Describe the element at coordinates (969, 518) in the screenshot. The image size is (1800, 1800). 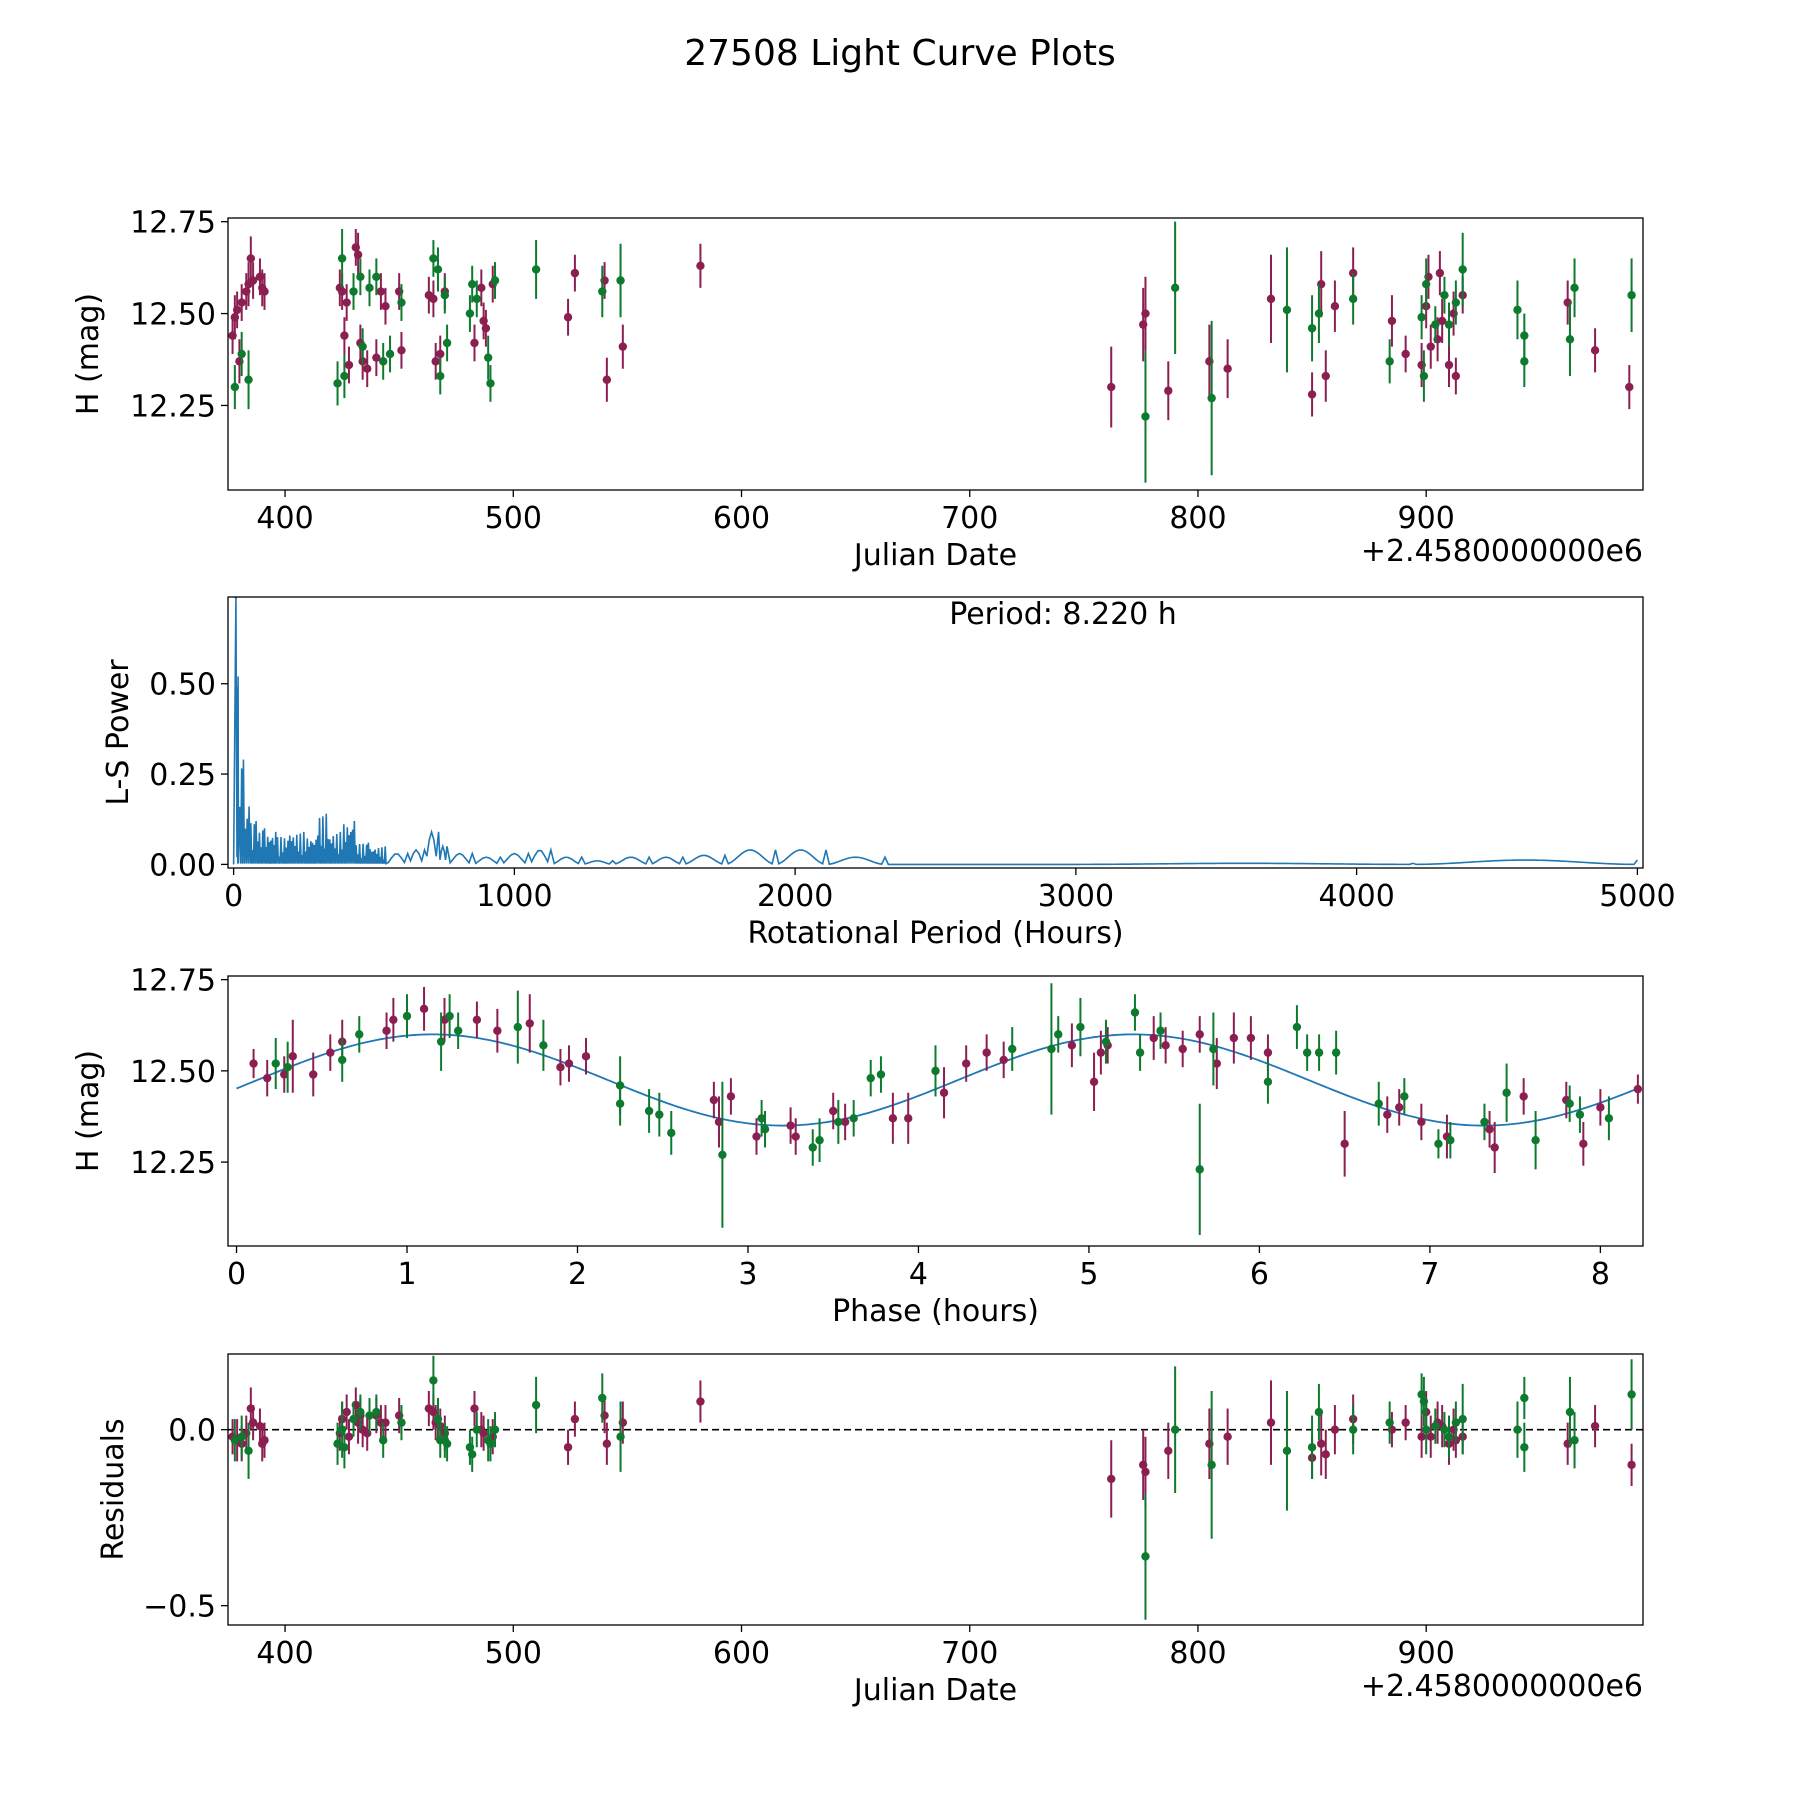
I see `light-curve-xtick-label: 700` at that location.